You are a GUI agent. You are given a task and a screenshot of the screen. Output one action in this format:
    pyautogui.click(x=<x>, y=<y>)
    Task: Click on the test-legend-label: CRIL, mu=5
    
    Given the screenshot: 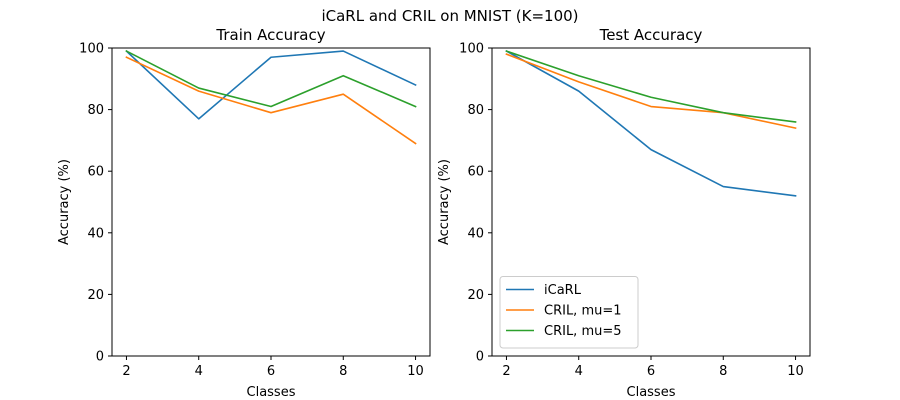 What is the action you would take?
    pyautogui.click(x=583, y=331)
    